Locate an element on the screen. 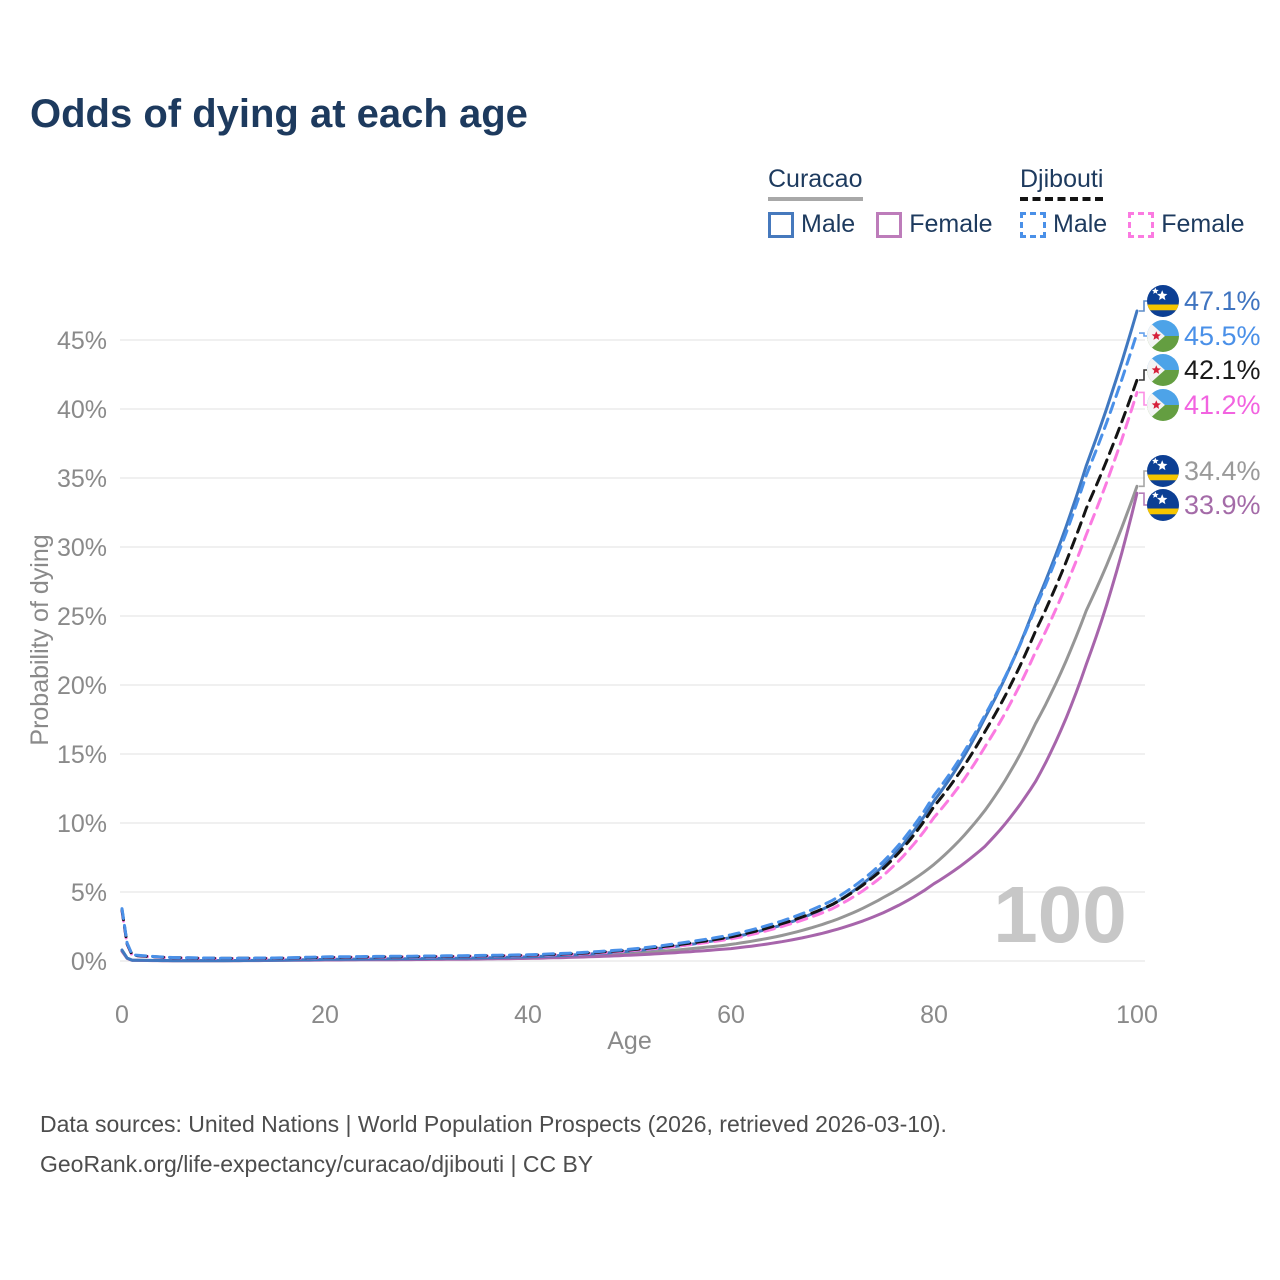 The width and height of the screenshot is (1280, 1280). x-tick-label: 100 is located at coordinates (1137, 1015).